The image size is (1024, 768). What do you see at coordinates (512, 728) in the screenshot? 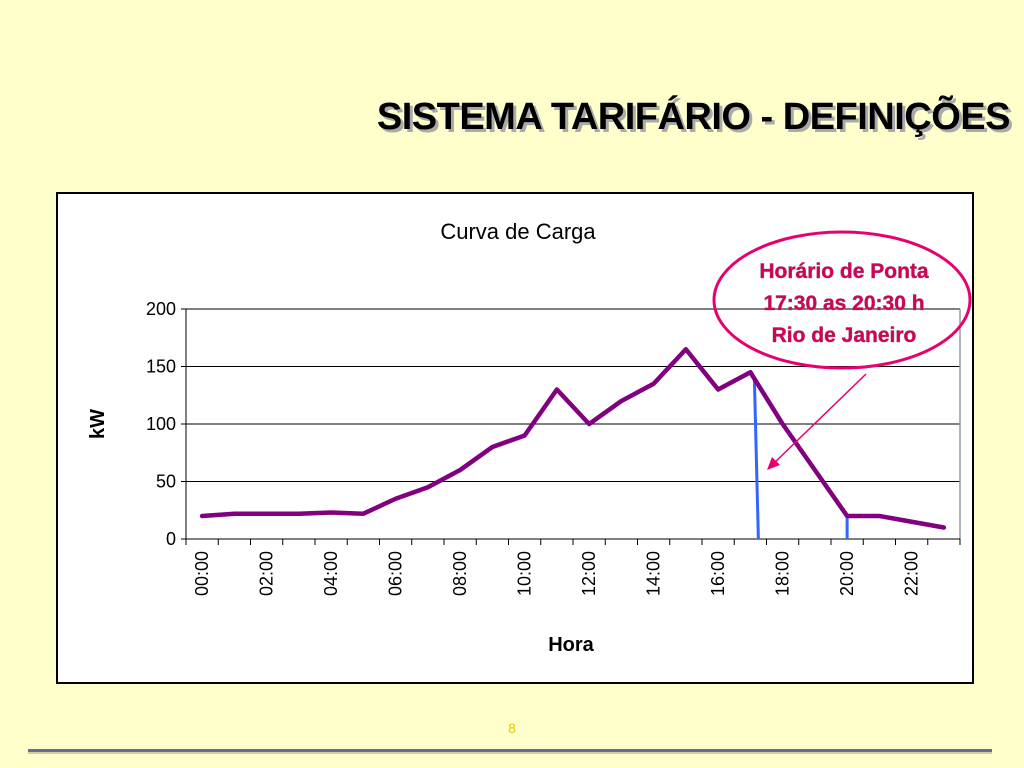
I see `page-number: 8` at bounding box center [512, 728].